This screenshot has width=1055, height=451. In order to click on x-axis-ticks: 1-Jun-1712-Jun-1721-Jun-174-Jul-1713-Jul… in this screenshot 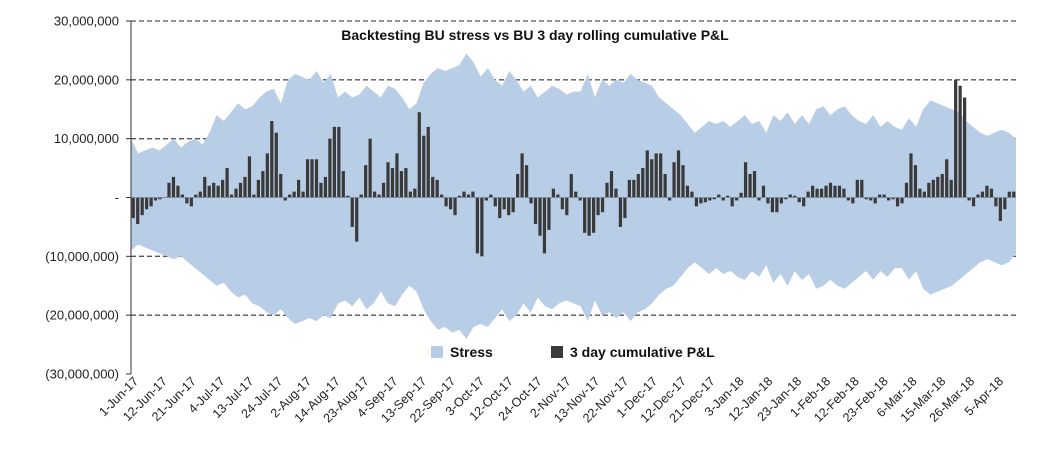, I will do `click(551, 399)`.